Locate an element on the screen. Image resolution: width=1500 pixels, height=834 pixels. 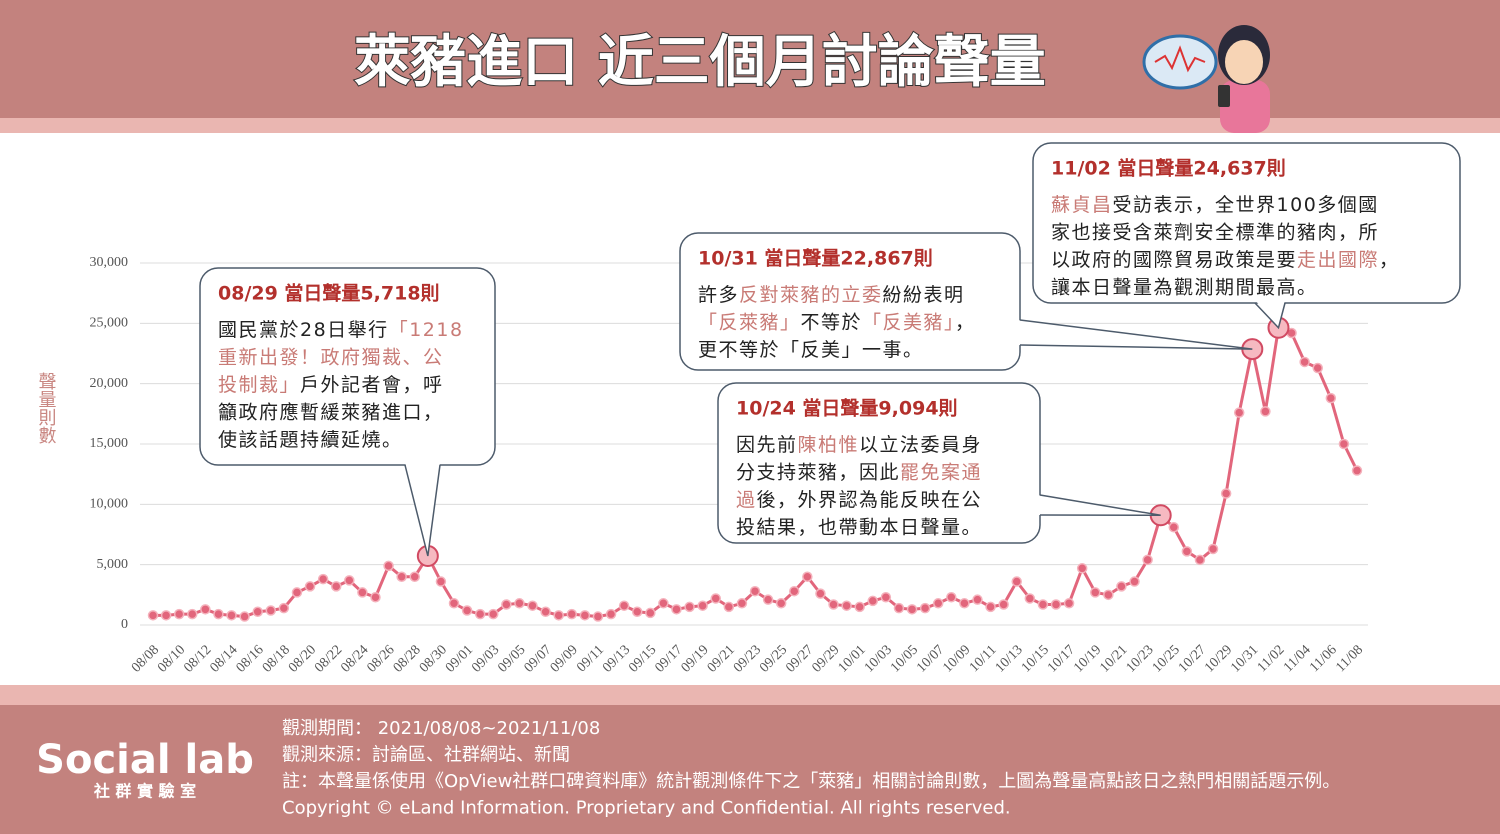
x-tick-label: 10/05 is located at coordinates (904, 658).